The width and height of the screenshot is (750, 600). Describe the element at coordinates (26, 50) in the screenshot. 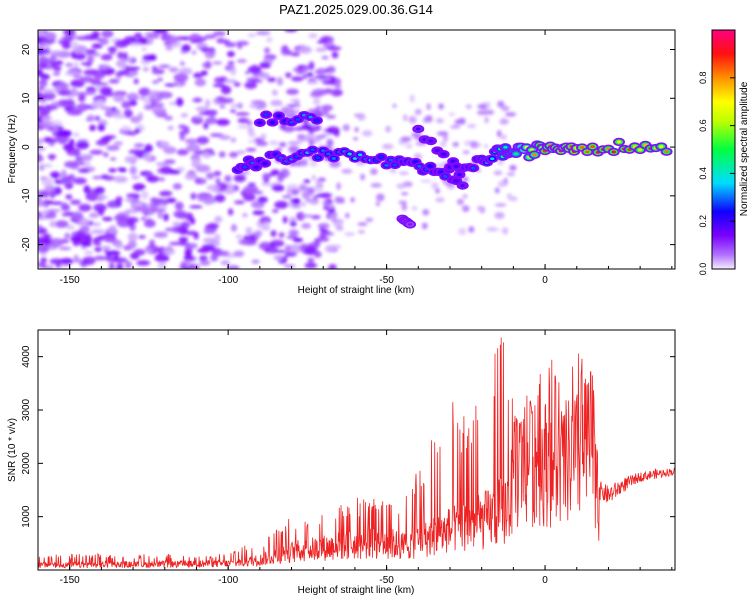

I see `y-tick-label: 20` at that location.